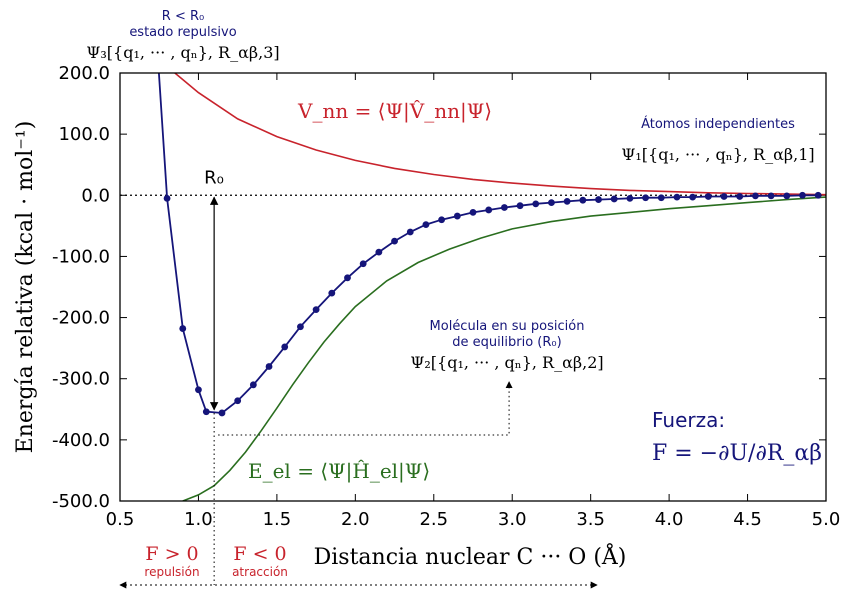 This screenshot has height=591, width=843. What do you see at coordinates (718, 124) in the screenshot?
I see `independent-atoms-title: Átomos independientes` at bounding box center [718, 124].